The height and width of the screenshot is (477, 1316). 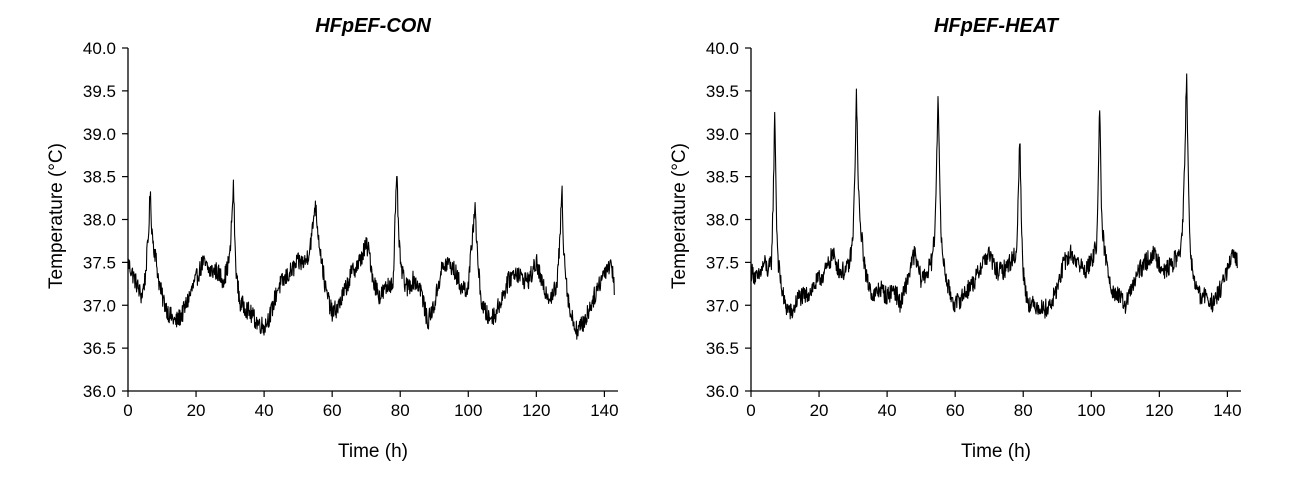 I want to click on chart-title: HFpEF-HEAT, so click(x=997, y=26).